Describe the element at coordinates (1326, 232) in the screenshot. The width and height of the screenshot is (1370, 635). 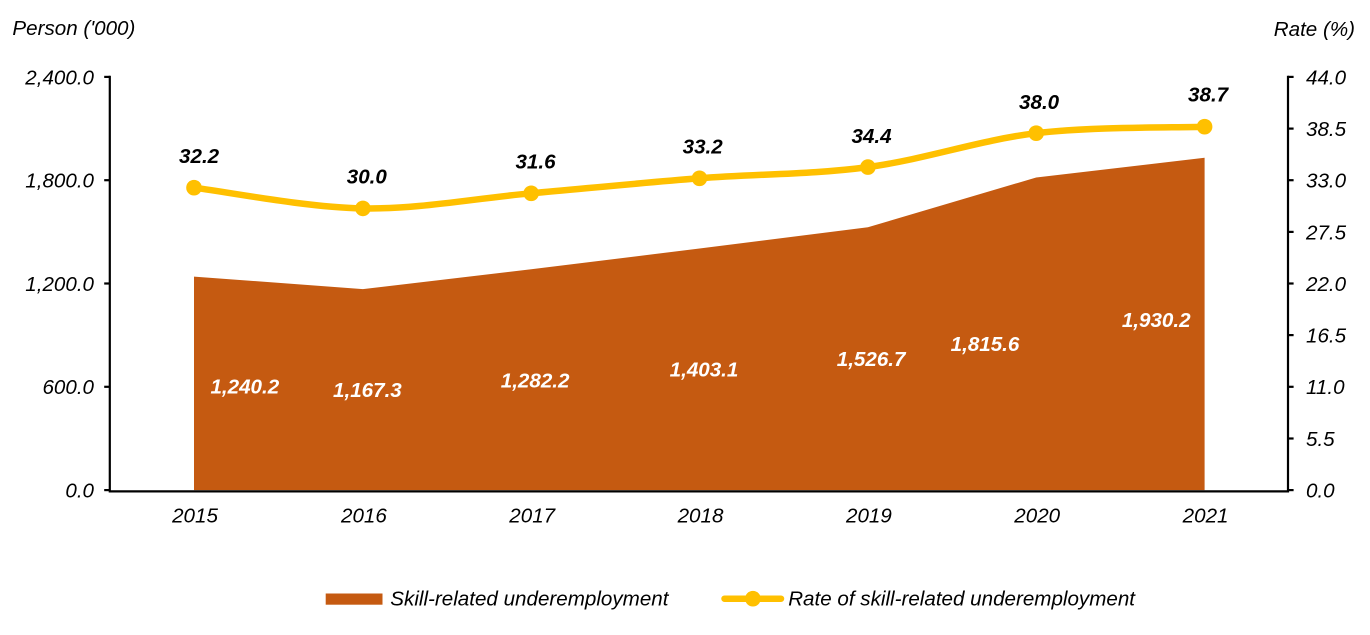
I see `svg-text: 27.5` at that location.